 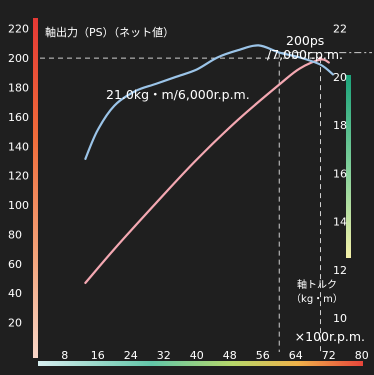 I want to click on bottom-axis-bar, so click(x=200, y=363).